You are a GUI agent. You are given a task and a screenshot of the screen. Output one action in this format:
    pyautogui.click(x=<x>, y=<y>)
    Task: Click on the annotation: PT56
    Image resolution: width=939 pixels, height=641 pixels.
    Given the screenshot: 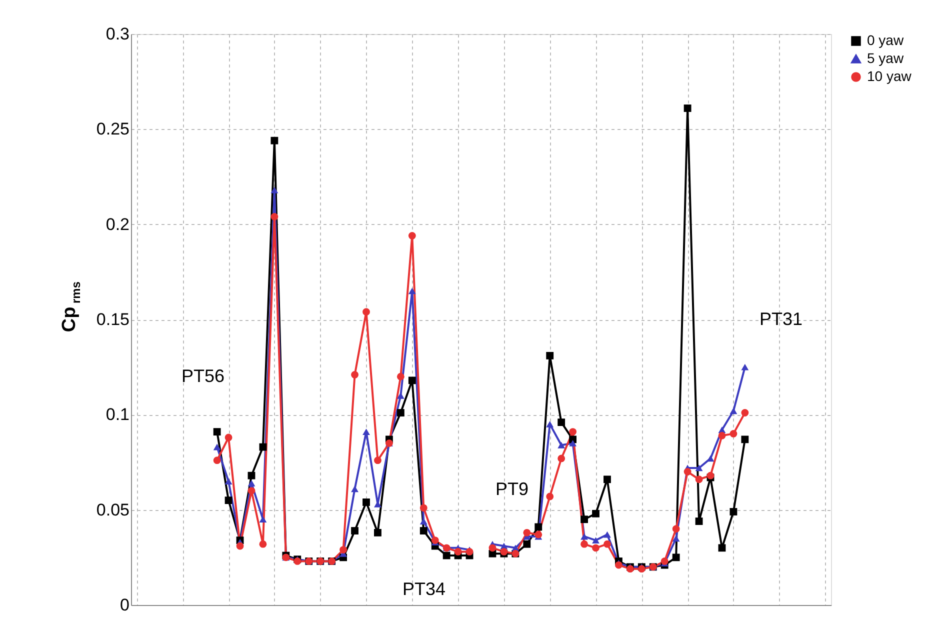 What is the action you would take?
    pyautogui.click(x=203, y=376)
    